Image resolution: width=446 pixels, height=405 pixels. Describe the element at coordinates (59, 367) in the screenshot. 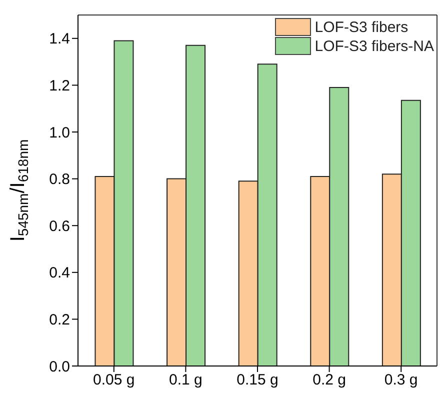

I see `y-tick-label: 0.0` at that location.